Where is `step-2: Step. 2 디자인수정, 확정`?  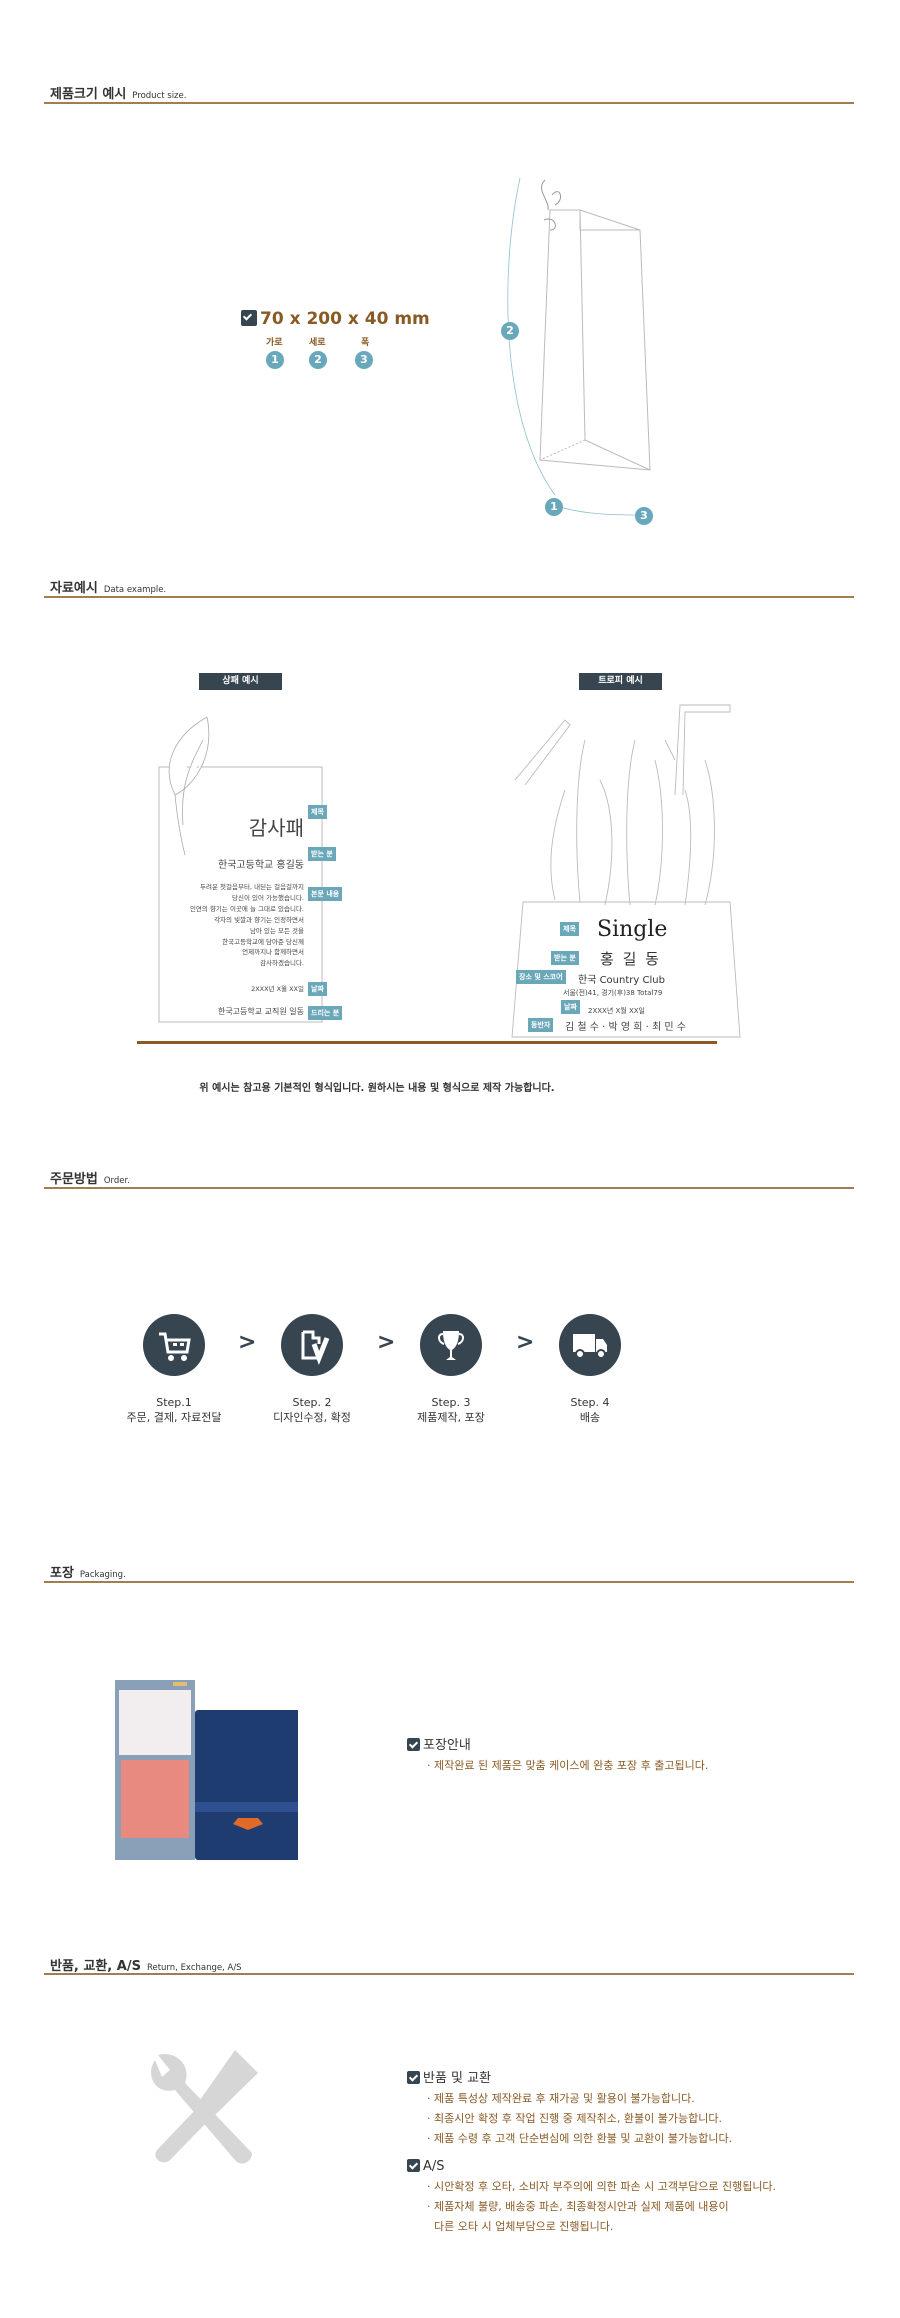
step-2: Step. 2 디자인수정, 확정 is located at coordinates (312, 1410).